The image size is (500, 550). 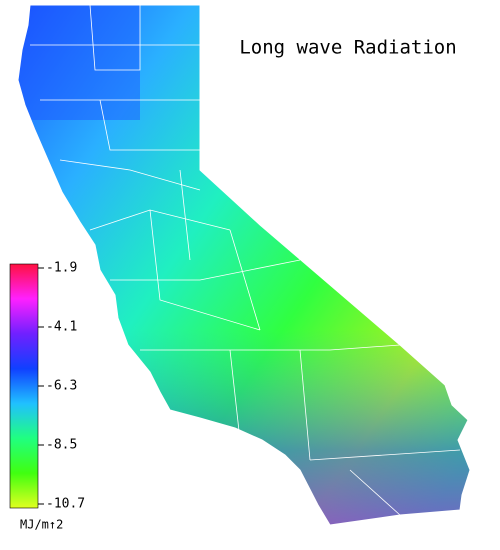 What do you see at coordinates (65, 504) in the screenshot?
I see `colorbar-tick-label: -10.7` at bounding box center [65, 504].